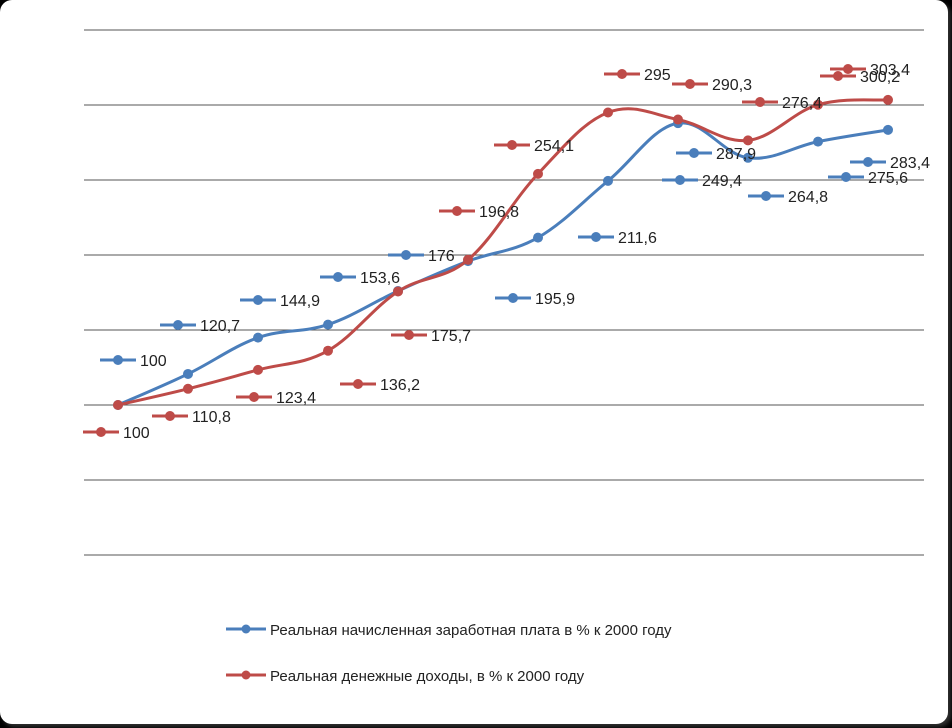  I want to click on data-label-s1-1: 110,8, so click(191, 417).